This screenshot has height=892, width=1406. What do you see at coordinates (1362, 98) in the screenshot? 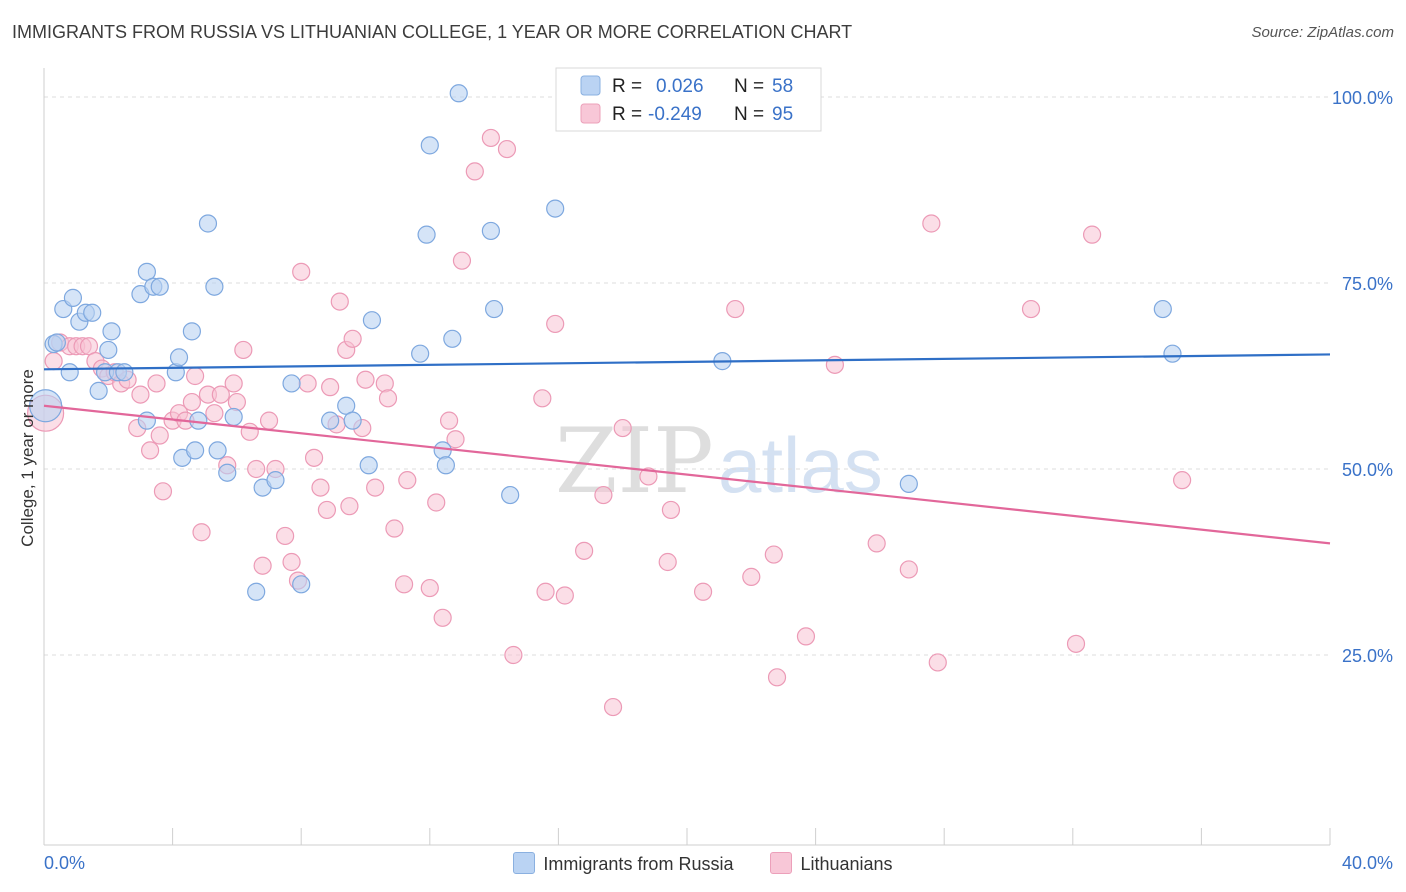
I see `y-tick-label: 100.0%` at bounding box center [1362, 98].